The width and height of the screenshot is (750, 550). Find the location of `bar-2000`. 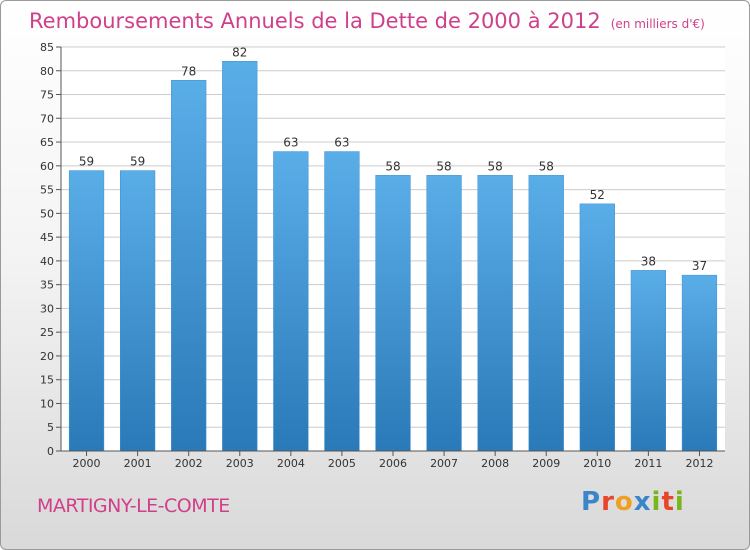

bar-2000 is located at coordinates (86, 311).